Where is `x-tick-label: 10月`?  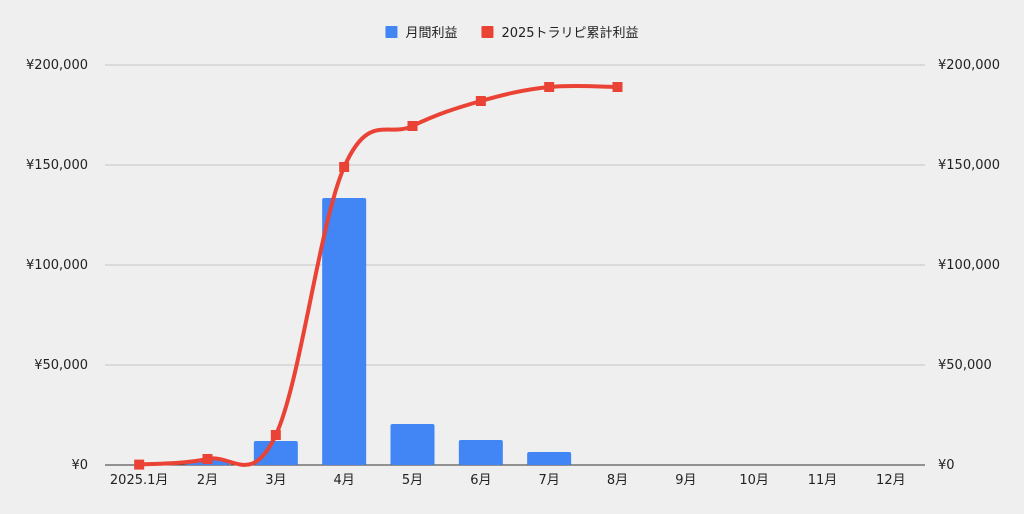
x-tick-label: 10月 is located at coordinates (754, 480).